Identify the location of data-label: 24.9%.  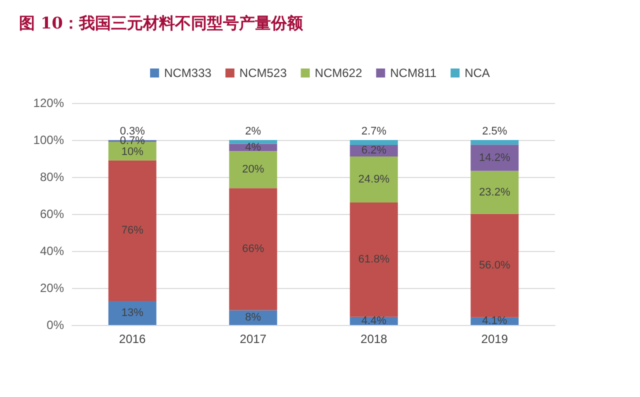
(374, 179).